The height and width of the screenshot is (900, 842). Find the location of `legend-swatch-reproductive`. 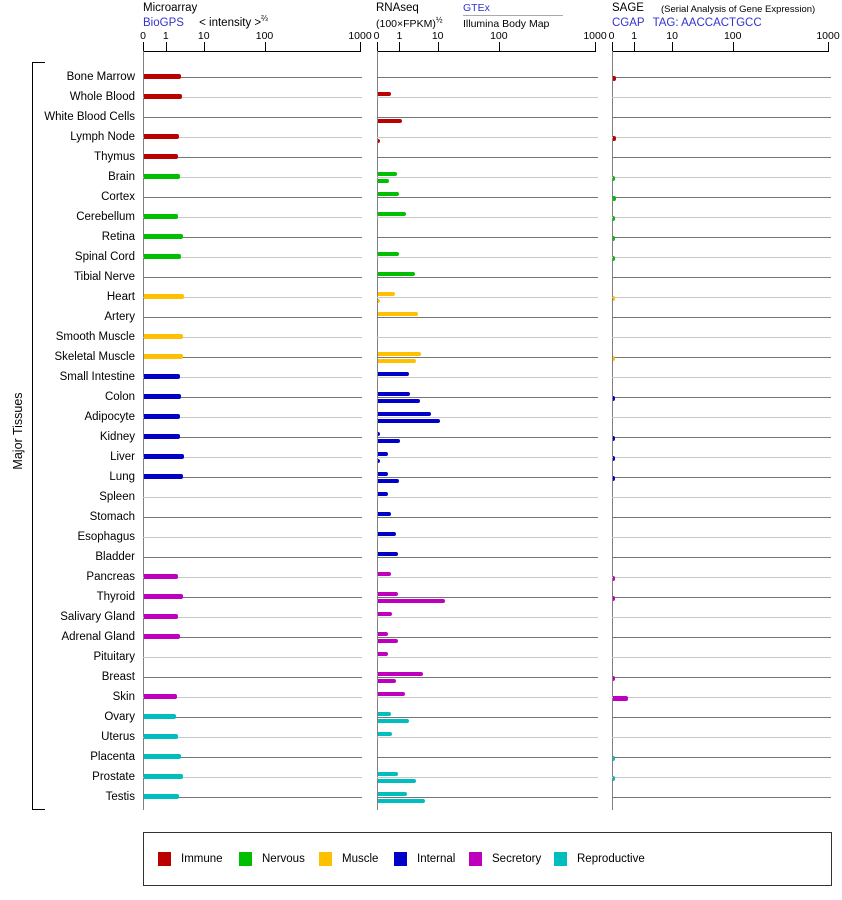

legend-swatch-reproductive is located at coordinates (560, 859).